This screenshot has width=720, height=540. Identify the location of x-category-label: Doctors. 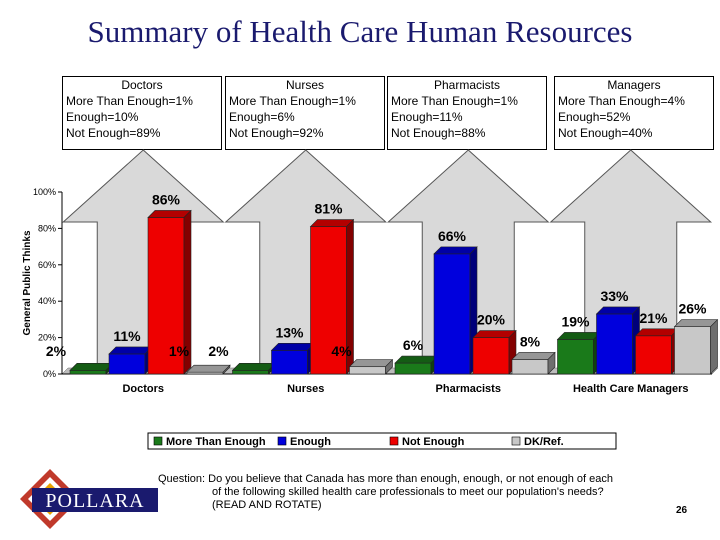
(143, 389).